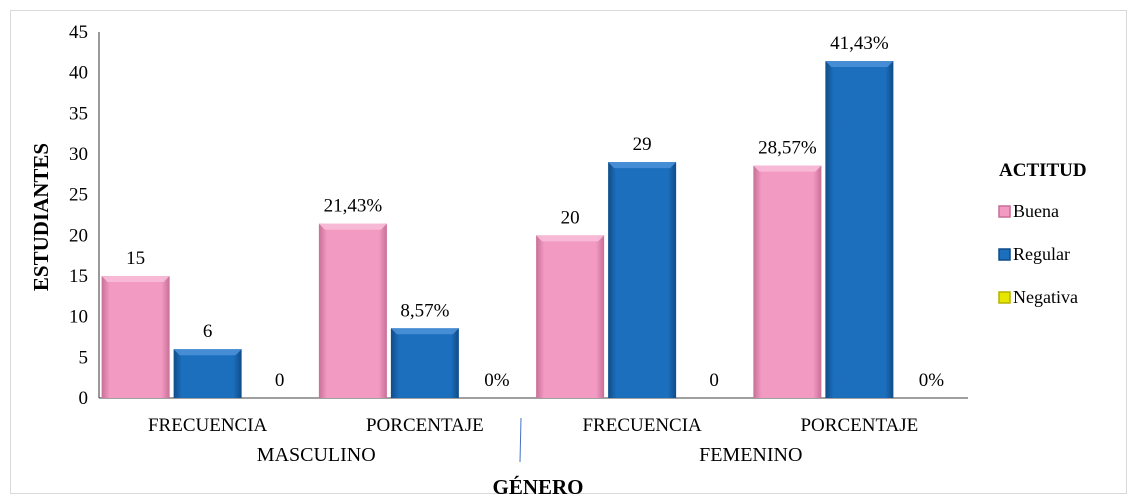 The image size is (1137, 504). What do you see at coordinates (1004, 297) in the screenshot?
I see `legend-swatch-negativa` at bounding box center [1004, 297].